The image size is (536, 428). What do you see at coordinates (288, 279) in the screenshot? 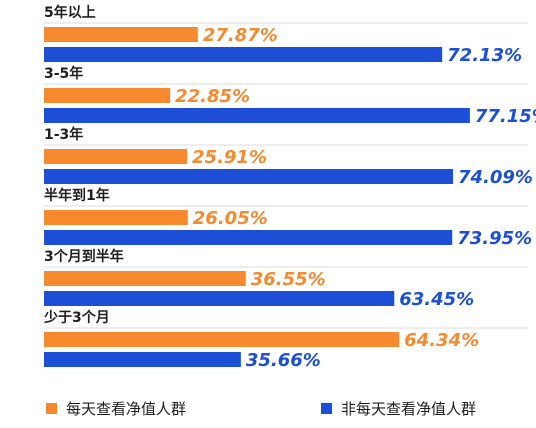
I see `value-label-daily-3m-to-half: 36.55%` at bounding box center [288, 279].